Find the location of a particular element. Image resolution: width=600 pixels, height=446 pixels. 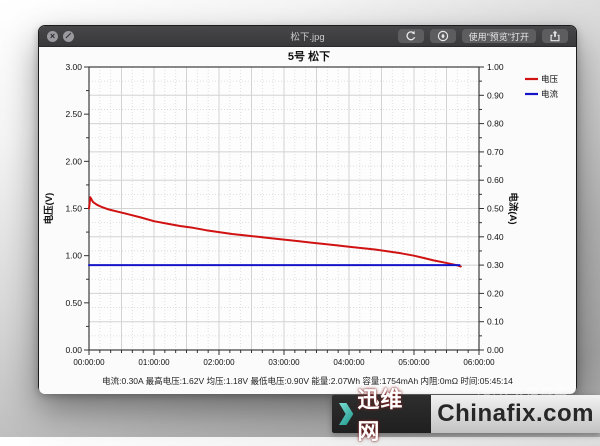

markup-icon is located at coordinates (442, 36).